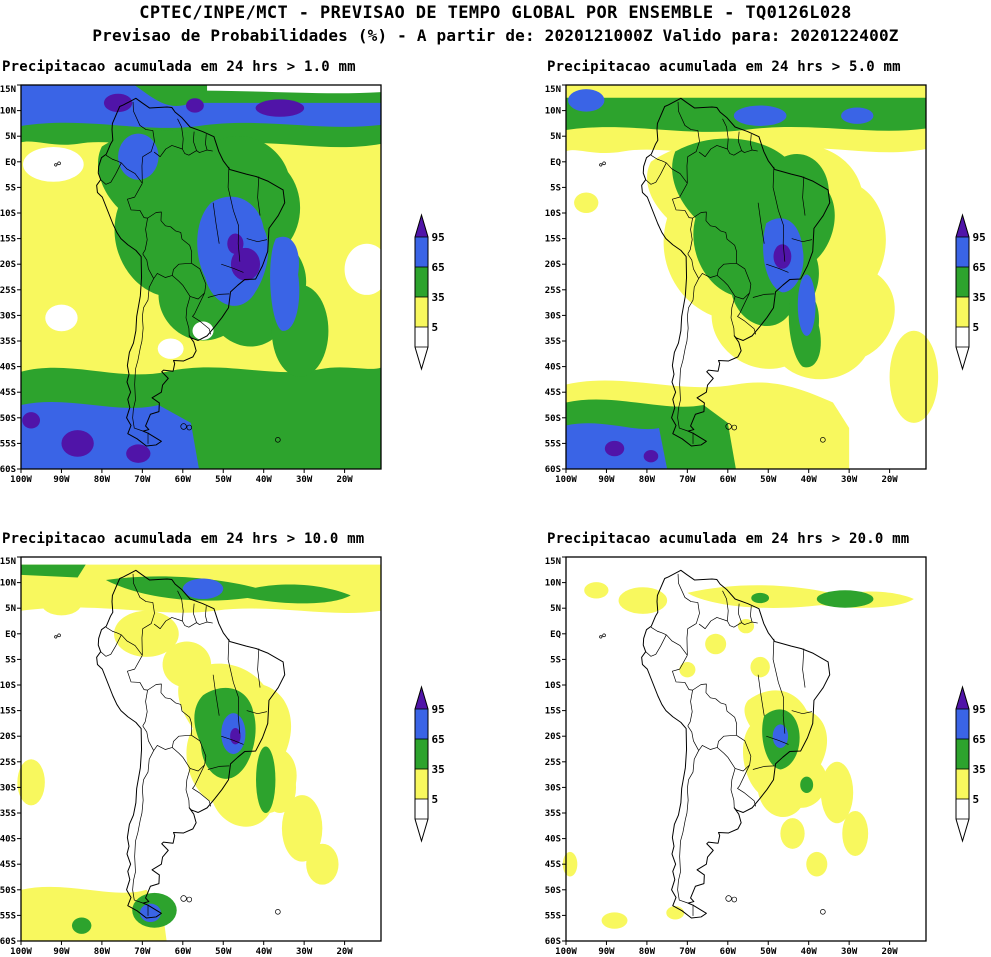  Describe the element at coordinates (553, 686) in the screenshot. I see `svg-text: 10S` at that location.